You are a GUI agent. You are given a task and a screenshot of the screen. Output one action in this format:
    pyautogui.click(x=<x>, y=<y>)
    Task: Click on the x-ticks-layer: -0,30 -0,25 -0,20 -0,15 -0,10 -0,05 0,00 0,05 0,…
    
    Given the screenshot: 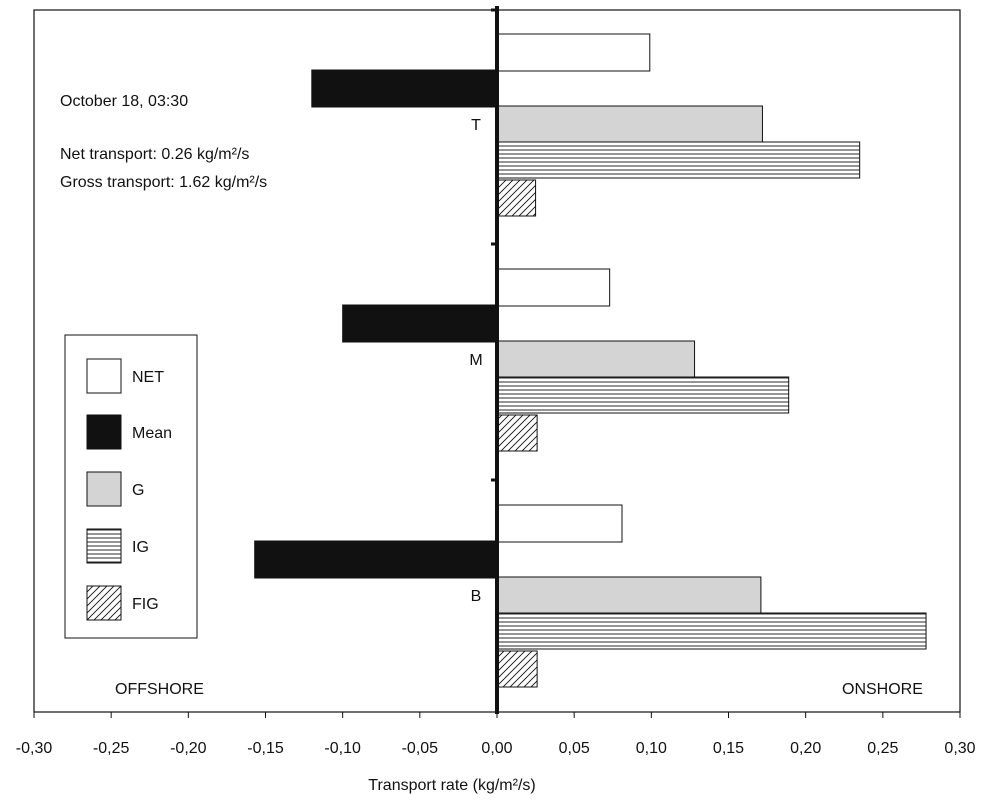 What is the action you would take?
    pyautogui.click(x=496, y=734)
    